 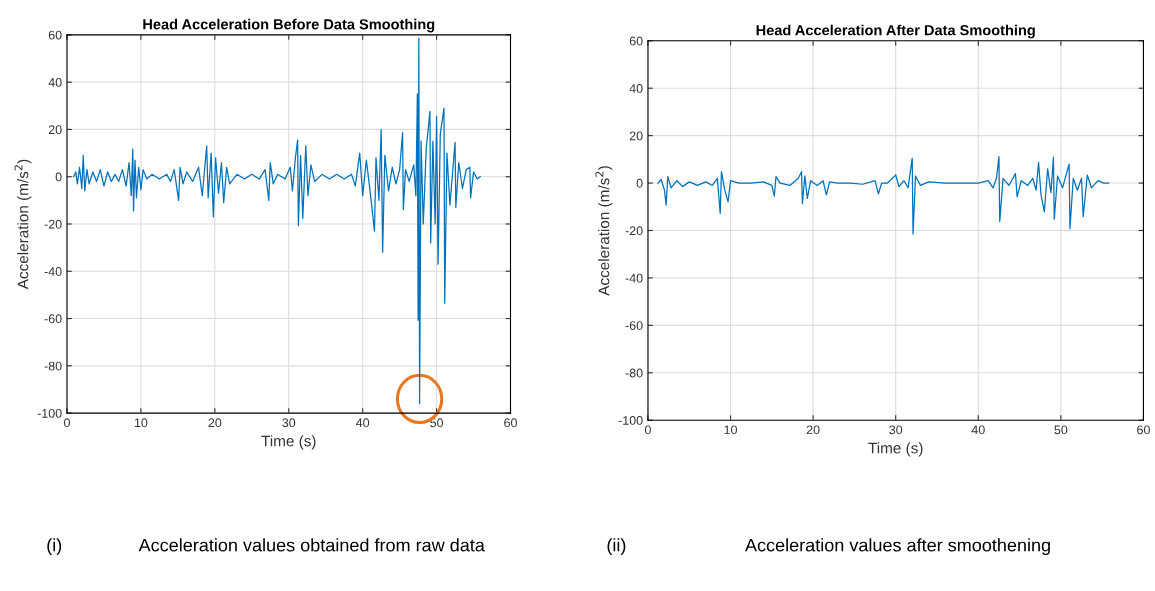 What do you see at coordinates (289, 25) in the screenshot?
I see `chart-title: Head Acceleration Before Data Smoothing` at bounding box center [289, 25].